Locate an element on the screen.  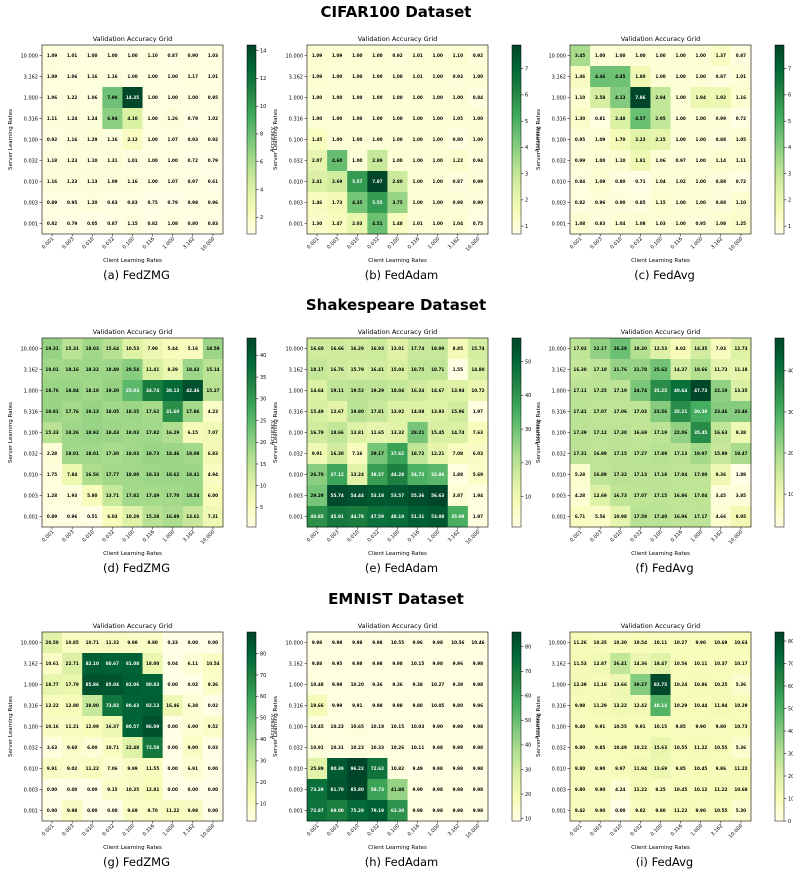
cell-value-label: 10.33 is located at coordinates (377, 747).